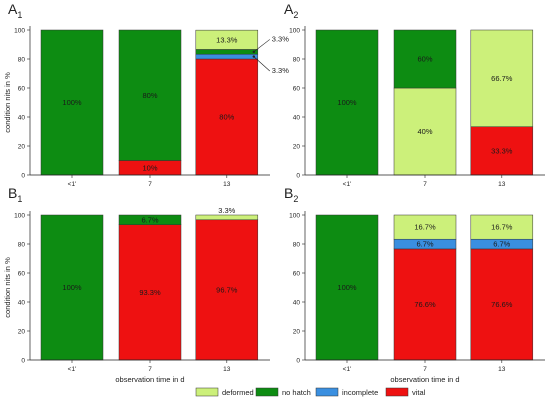 The width and height of the screenshot is (550, 410). I want to click on panel-label: B2, so click(291, 194).